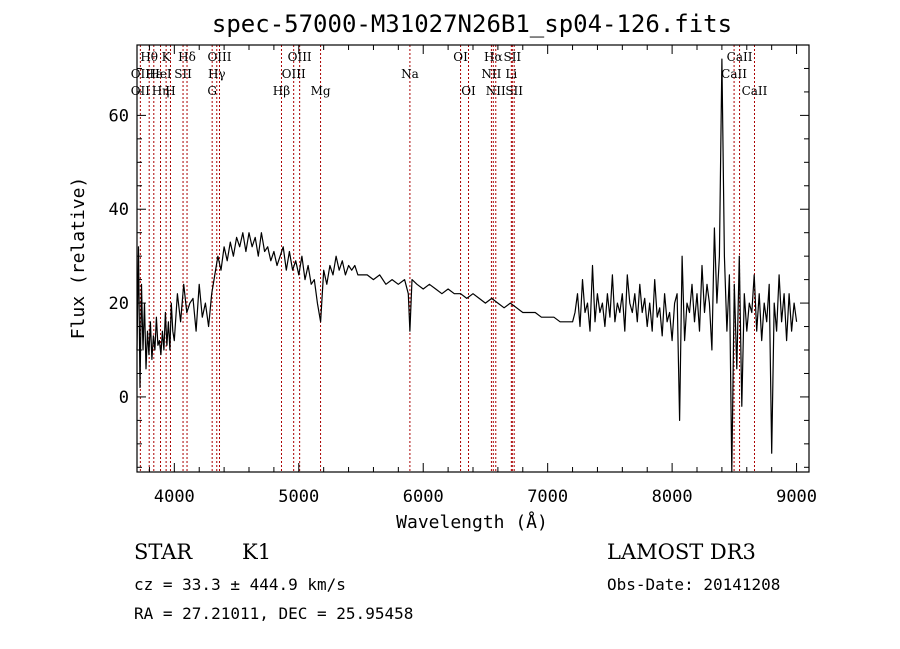 The width and height of the screenshot is (900, 649). Describe the element at coordinates (78, 258) in the screenshot. I see `y-axis-label: Flux (relative)` at that location.